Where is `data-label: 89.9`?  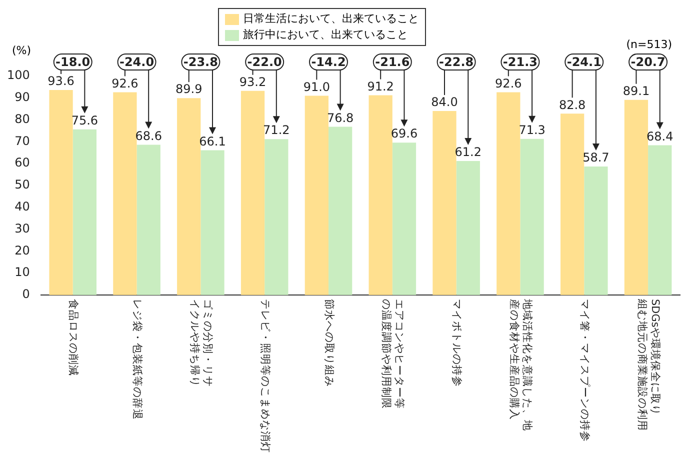 data-label: 89.9 is located at coordinates (188, 89).